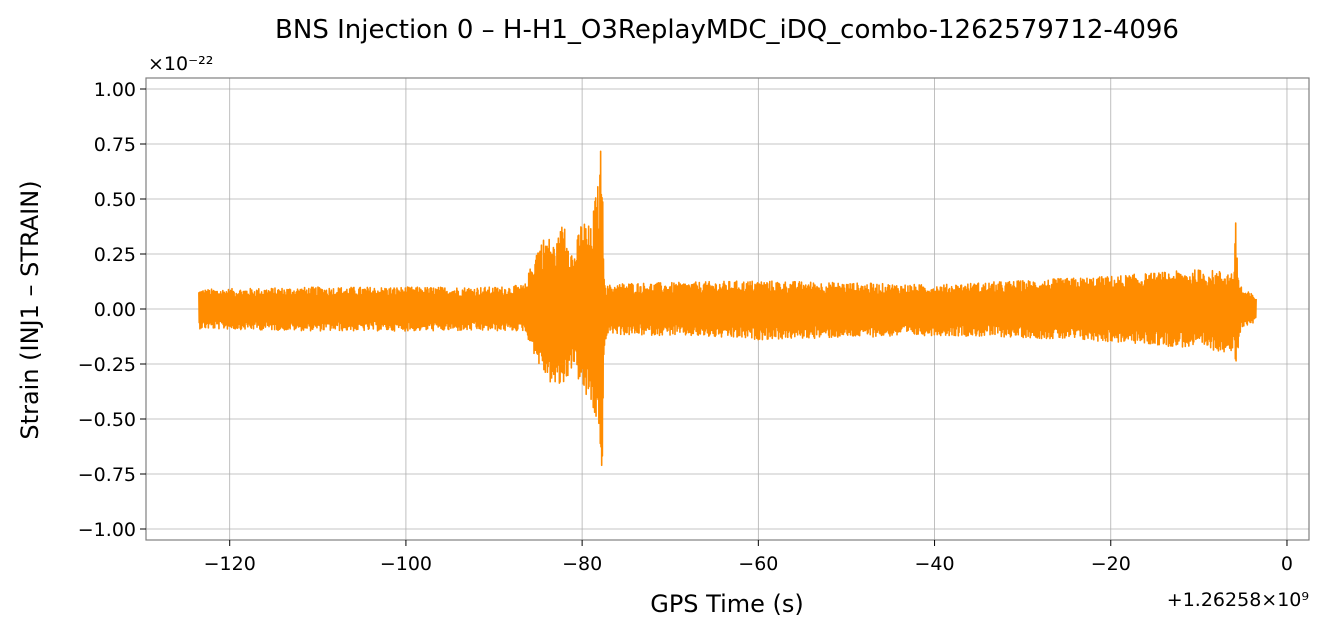 This screenshot has height=633, width=1323. I want to click on y-tick-label: 0.00, so click(115, 310).